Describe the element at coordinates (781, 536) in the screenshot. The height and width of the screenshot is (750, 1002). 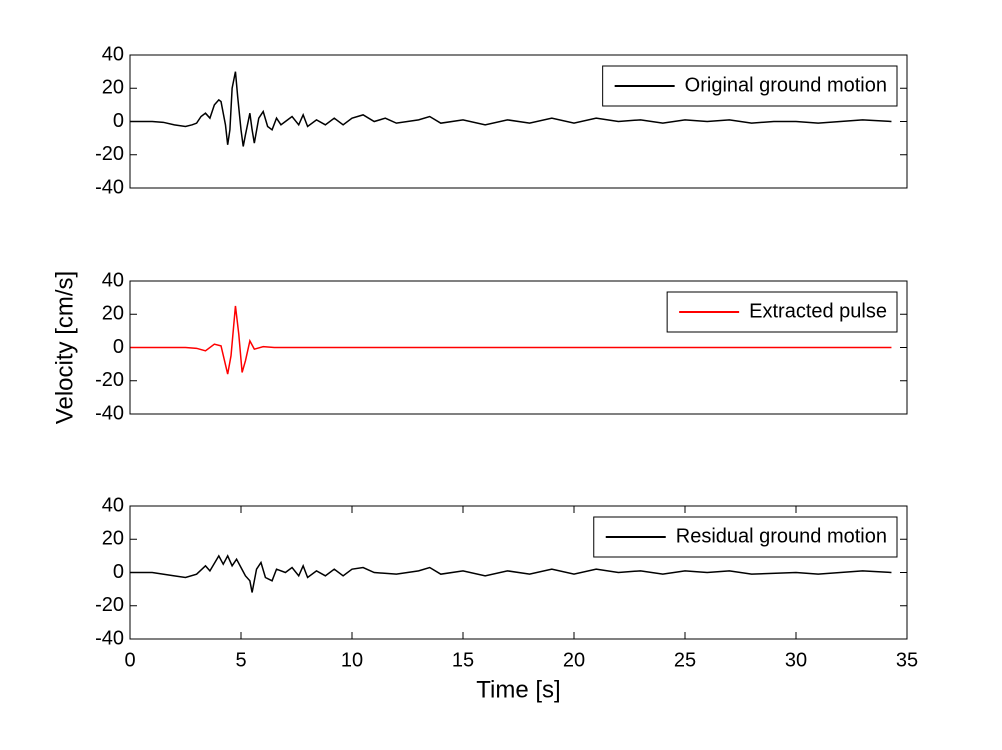
I see `legend-label: Residual ground motion` at that location.